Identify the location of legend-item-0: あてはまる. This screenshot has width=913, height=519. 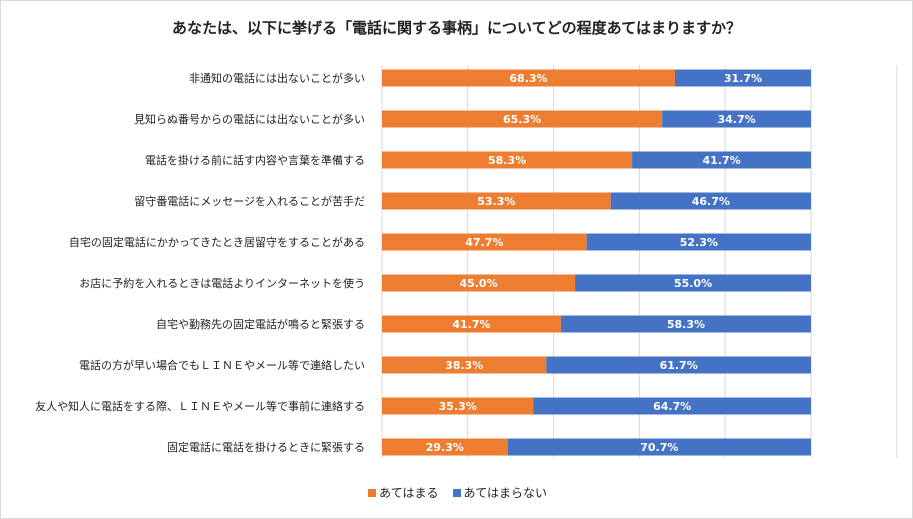
(403, 492).